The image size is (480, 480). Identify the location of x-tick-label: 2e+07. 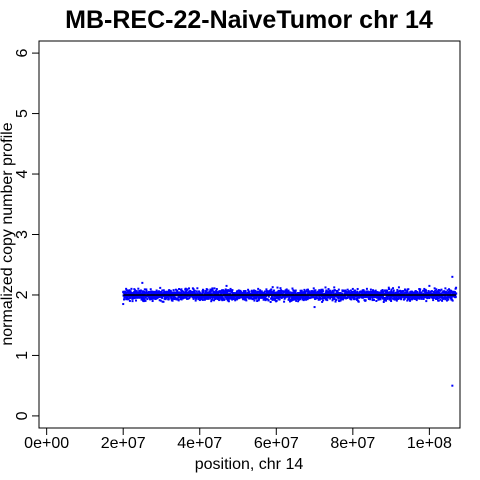
(123, 443).